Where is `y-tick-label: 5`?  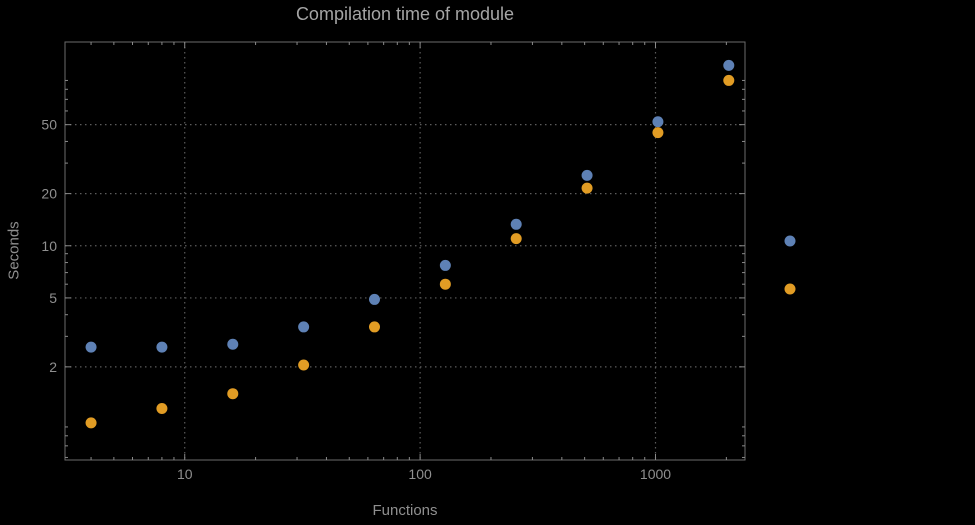 y-tick-label: 5 is located at coordinates (53, 298).